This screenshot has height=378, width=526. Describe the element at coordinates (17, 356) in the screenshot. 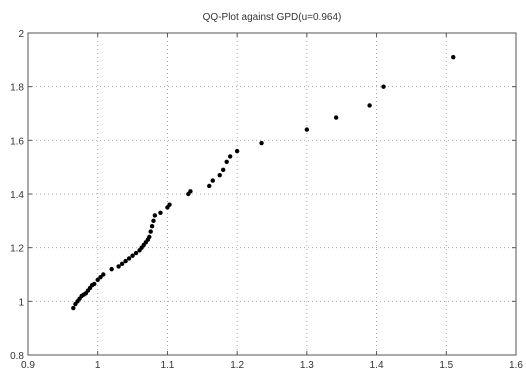

I see `y-tick-label: 0.8` at that location.